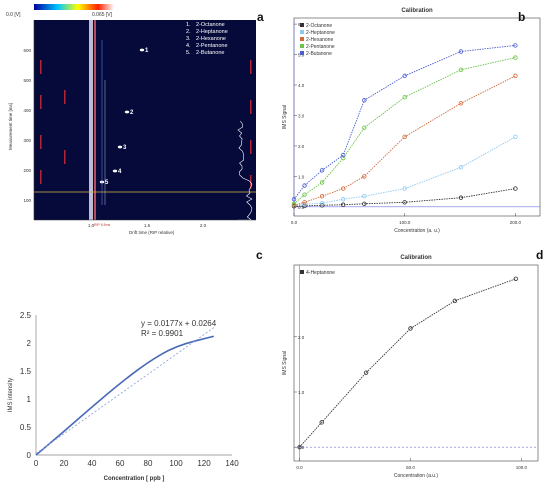  What do you see at coordinates (102, 15) in the screenshot?
I see `colorbar-max-label: 0.065 [V]` at bounding box center [102, 15].